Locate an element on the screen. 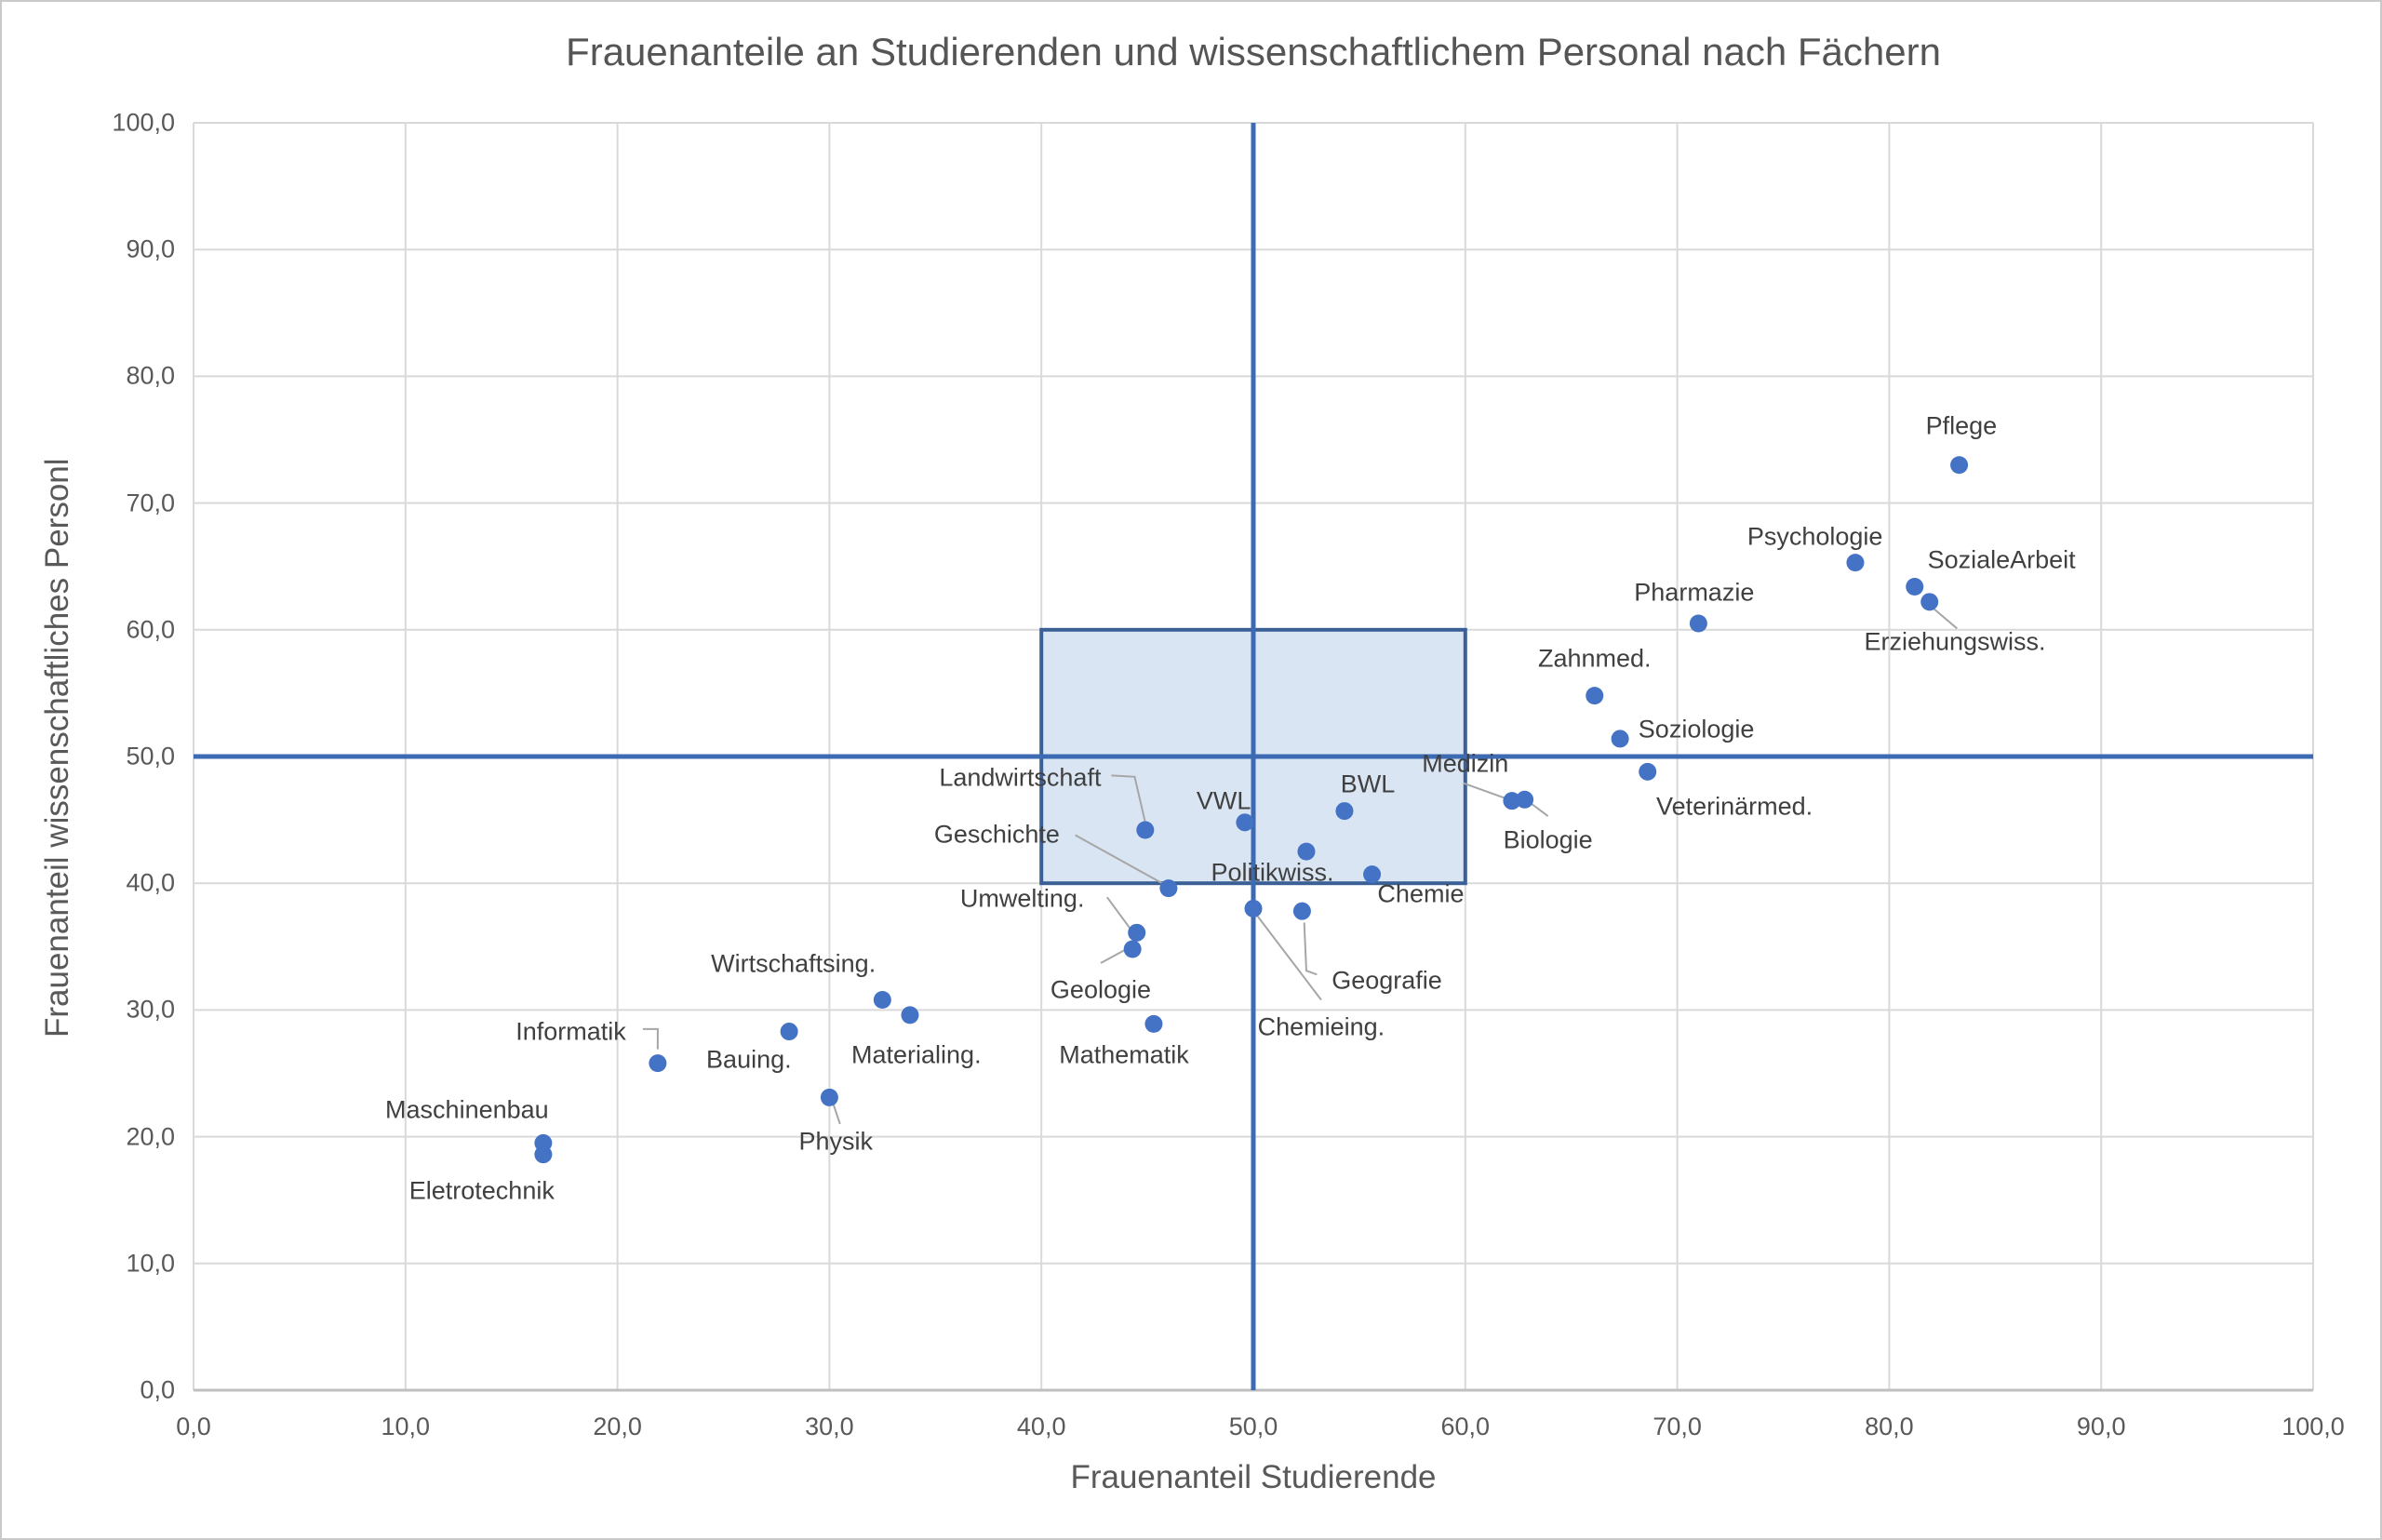  x-tick-label: 60,0 is located at coordinates (1465, 1426).